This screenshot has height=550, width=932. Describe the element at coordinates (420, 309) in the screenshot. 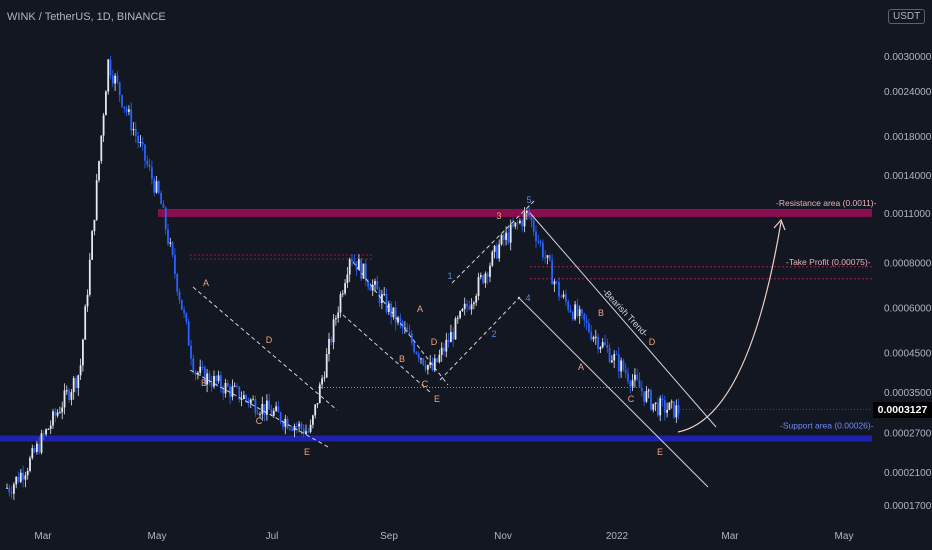

I see `wave-label-1-0: A` at that location.